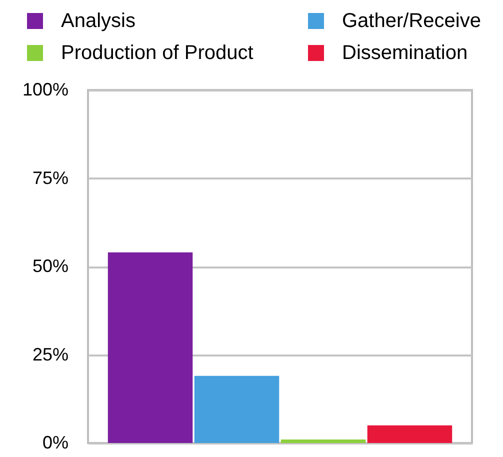 The width and height of the screenshot is (503, 457). I want to click on y-tick-label: 100%, so click(45, 90).